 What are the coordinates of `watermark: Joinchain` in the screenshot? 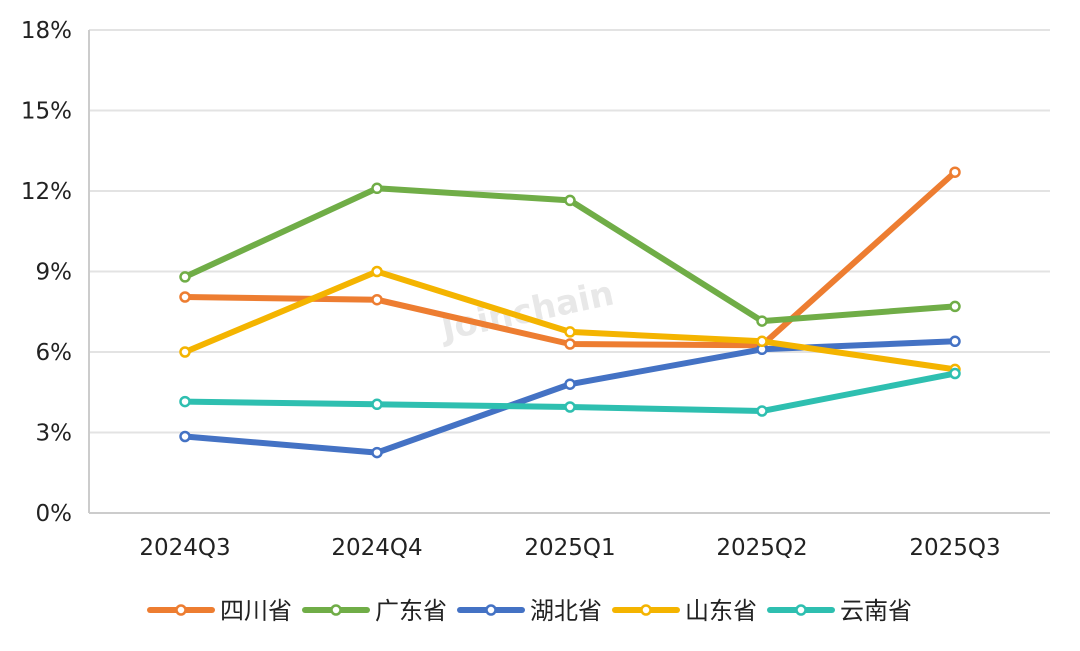 It's located at (526, 311).